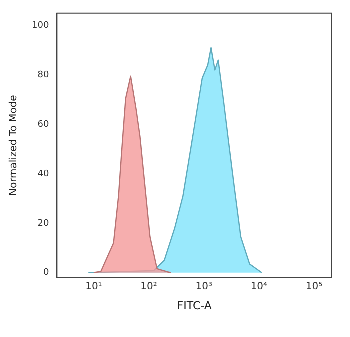 This screenshot has height=337, width=350. Describe the element at coordinates (44, 174) in the screenshot. I see `y-tick-label: 40` at that location.